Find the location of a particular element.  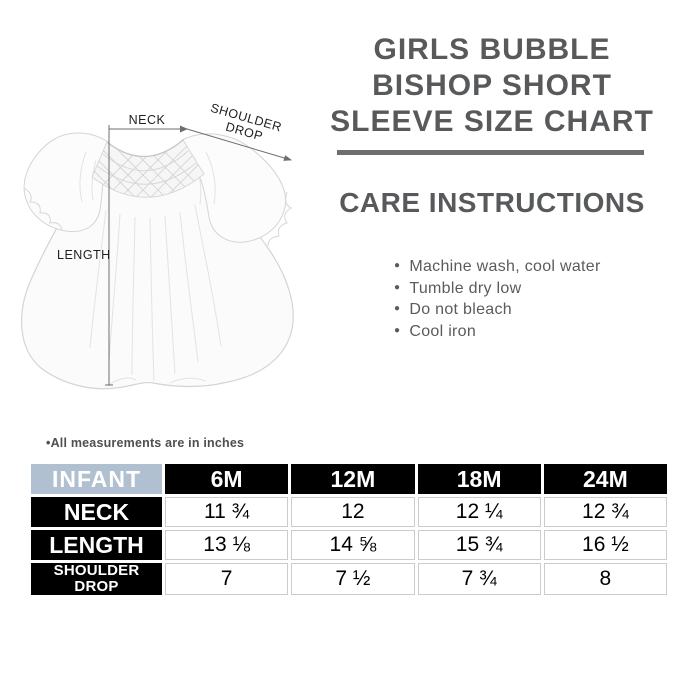

size-value-shoulder-12m: 7 ½ is located at coordinates (353, 579).